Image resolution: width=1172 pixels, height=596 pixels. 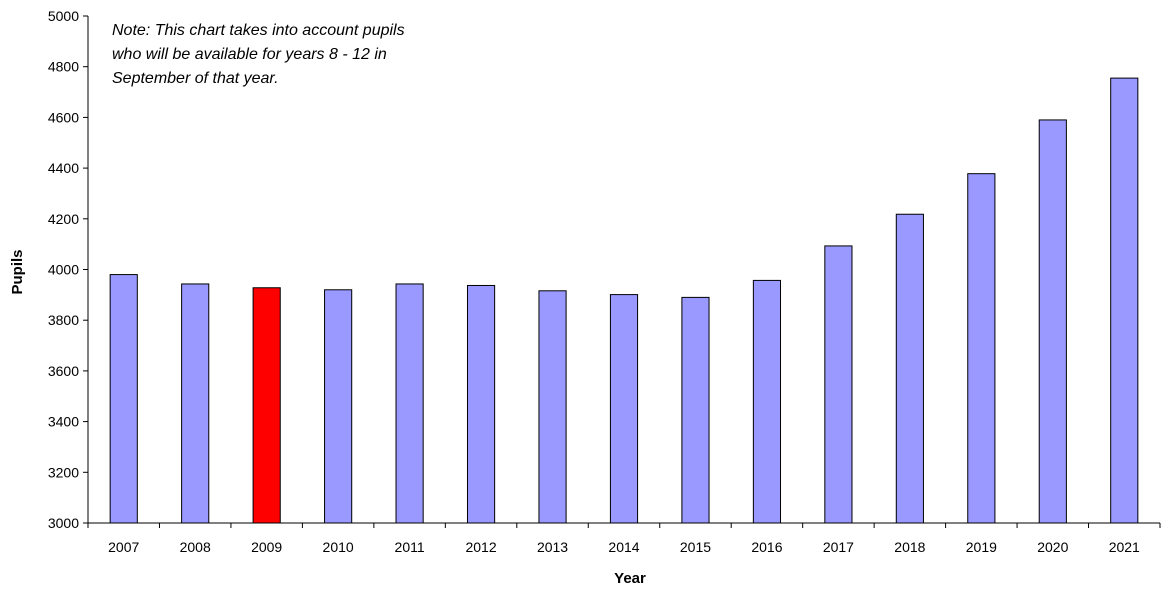 What do you see at coordinates (981, 348) in the screenshot?
I see `bar-2019` at bounding box center [981, 348].